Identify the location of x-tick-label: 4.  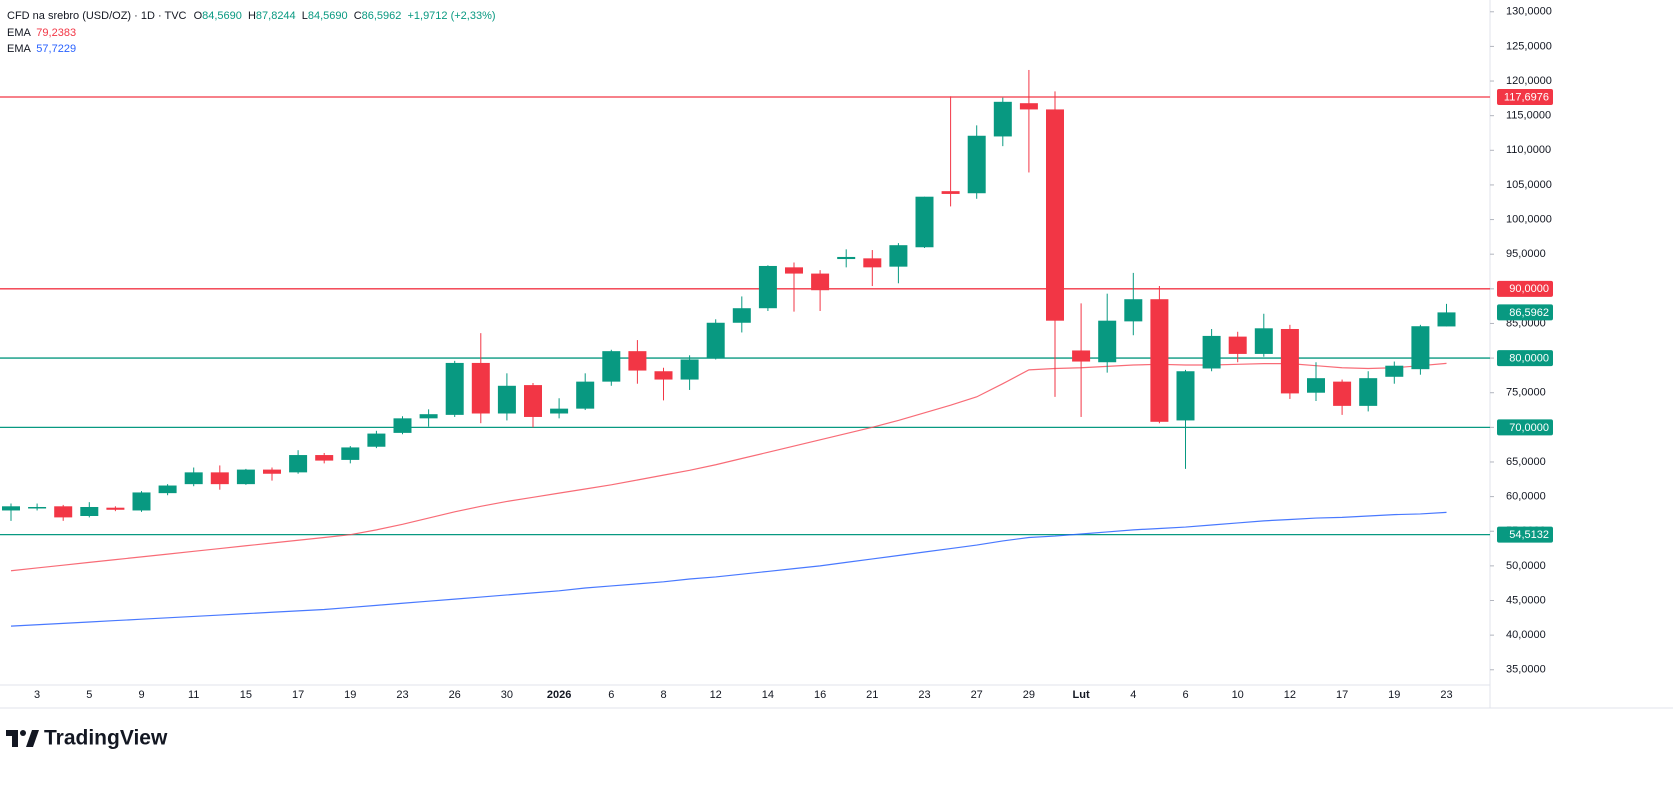
(1133, 695).